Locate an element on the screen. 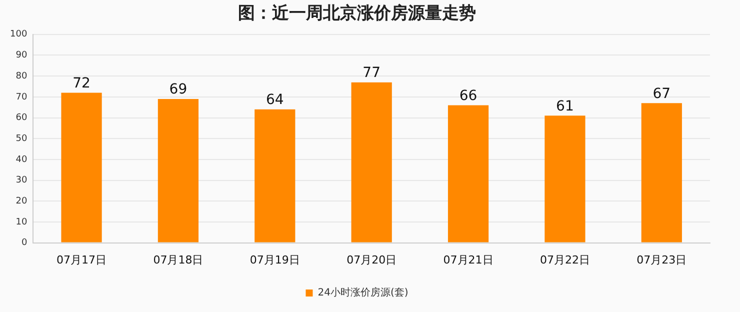 The height and width of the screenshot is (312, 740). data-label: 64 is located at coordinates (275, 100).